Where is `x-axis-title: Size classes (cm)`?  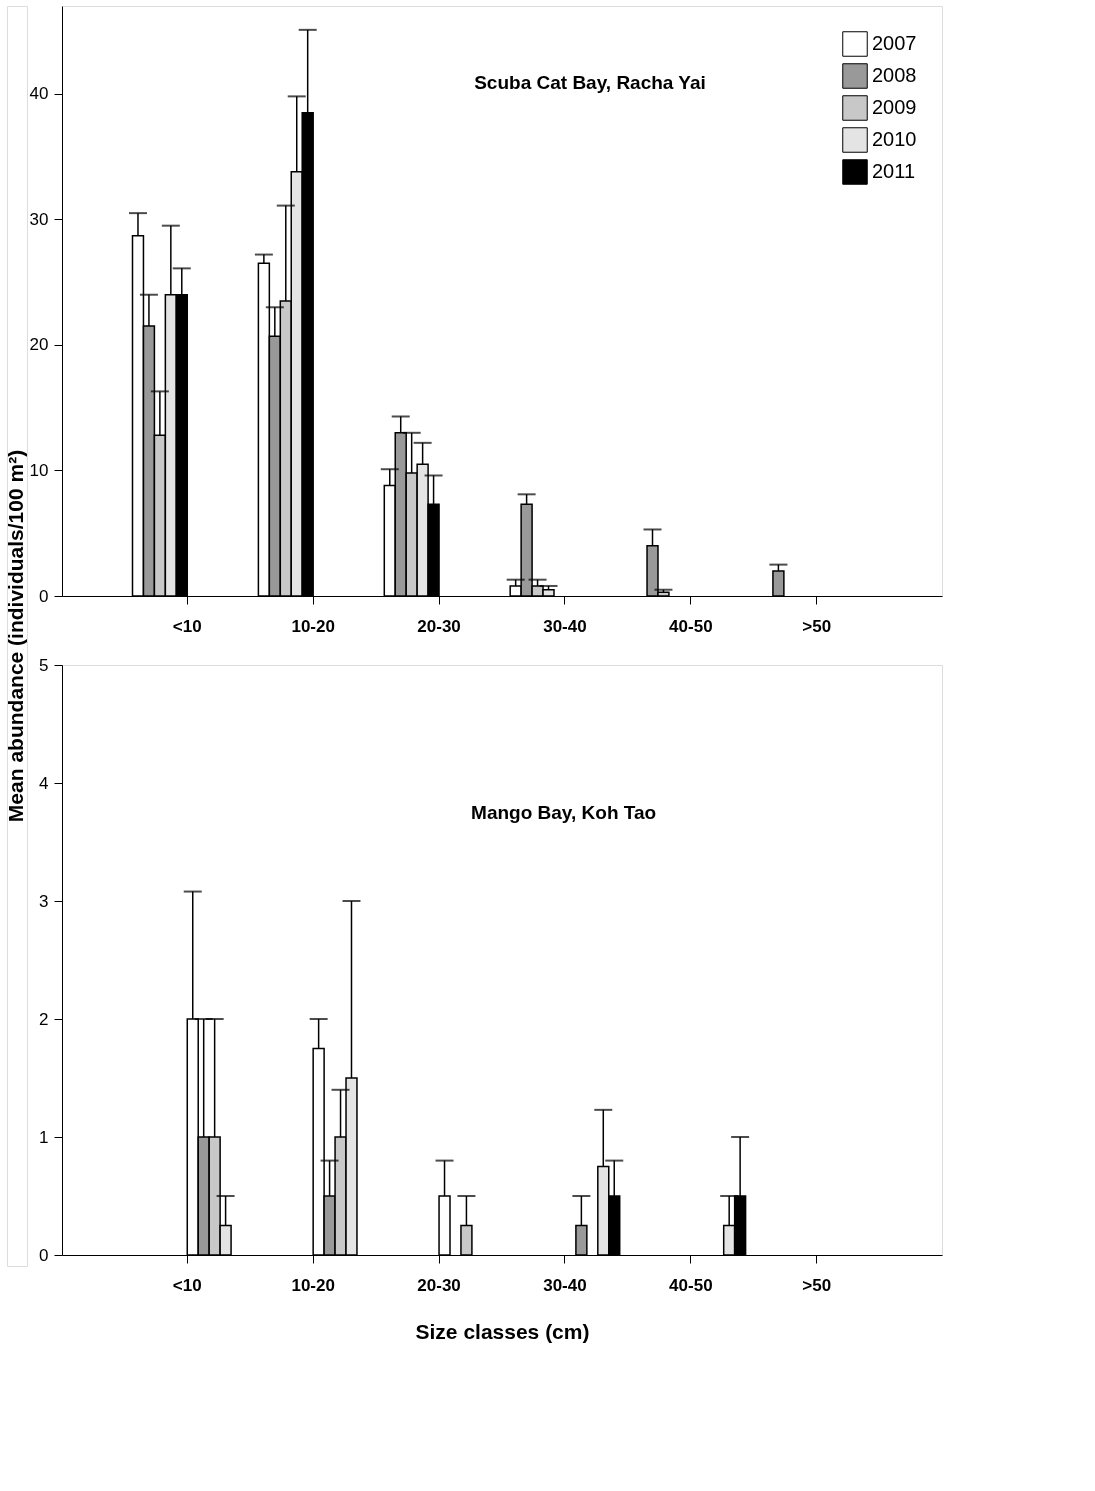
x-axis-title: Size classes (cm) is located at coordinates (502, 1331).